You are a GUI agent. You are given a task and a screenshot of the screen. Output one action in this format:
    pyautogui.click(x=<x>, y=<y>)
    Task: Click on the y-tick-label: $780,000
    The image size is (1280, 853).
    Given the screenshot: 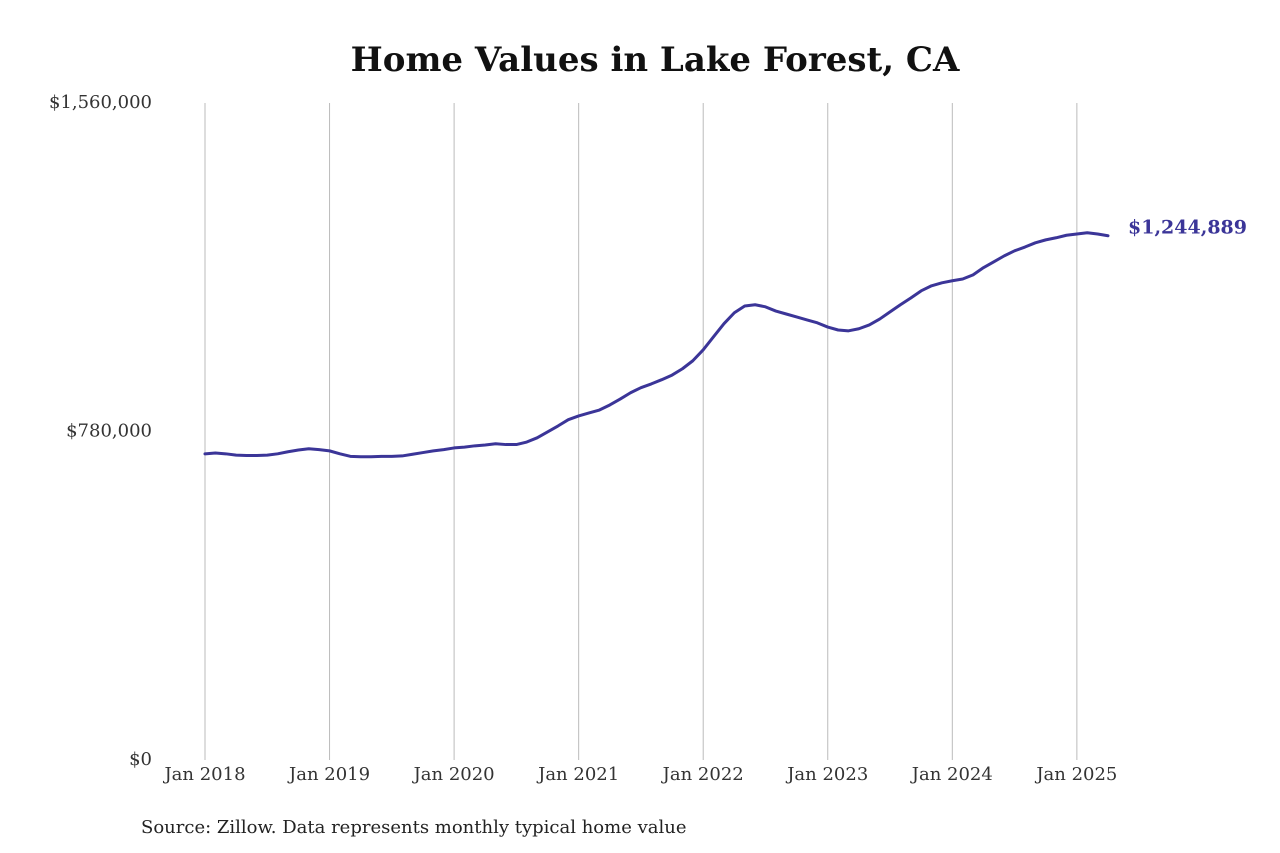 What is the action you would take?
    pyautogui.click(x=109, y=431)
    